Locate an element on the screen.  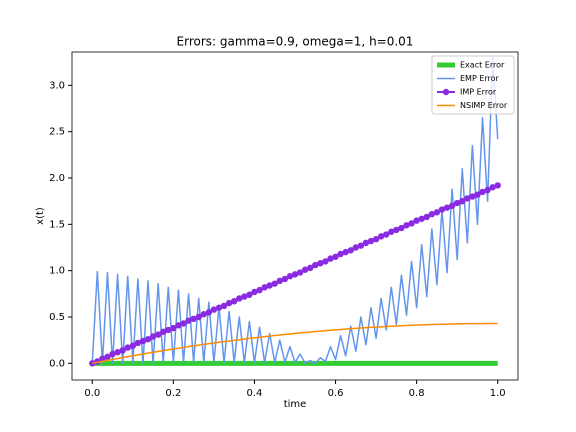
x-tick-label: 1.0 is located at coordinates (498, 393).